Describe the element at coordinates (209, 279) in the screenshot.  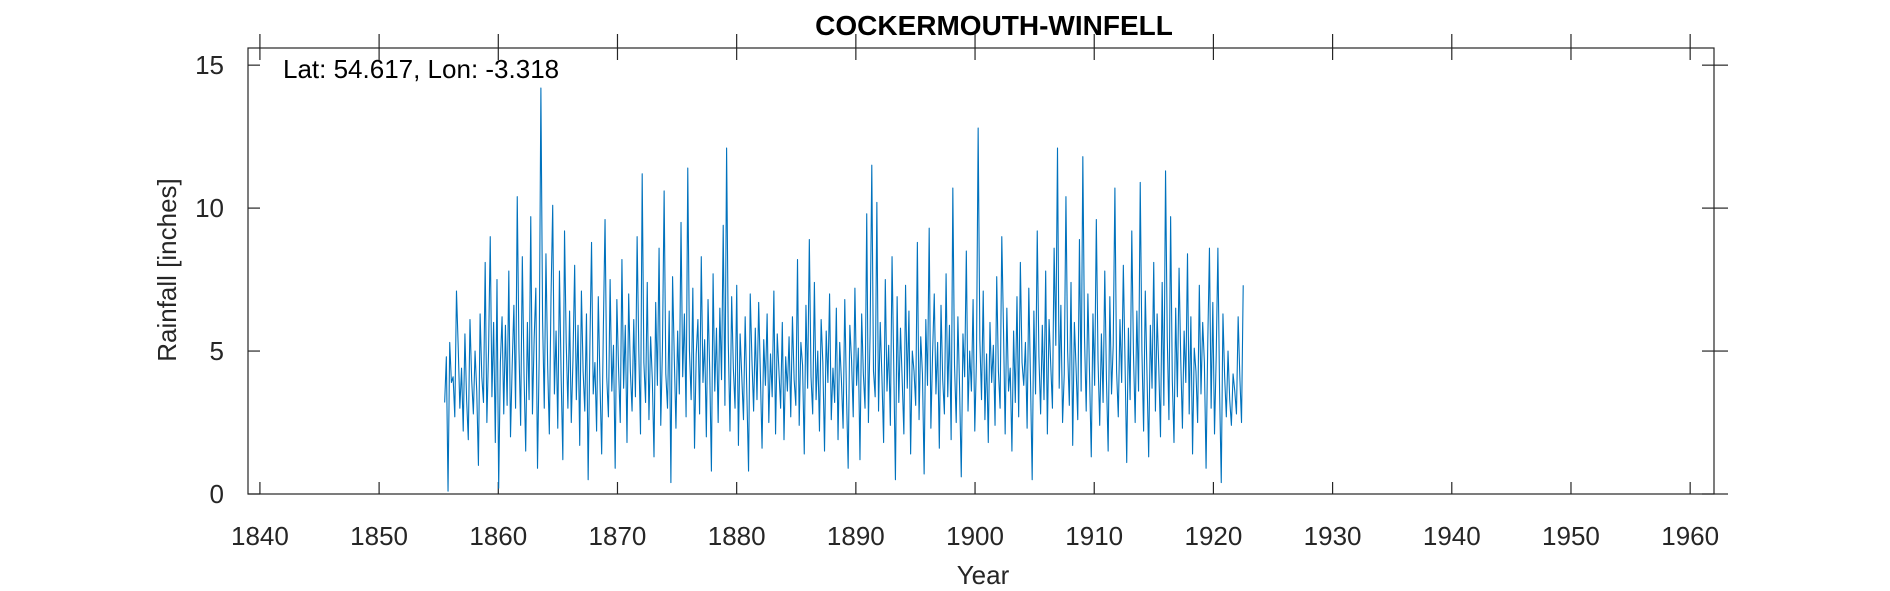
I see `y-tick-labels: 0 5 10 15` at that location.